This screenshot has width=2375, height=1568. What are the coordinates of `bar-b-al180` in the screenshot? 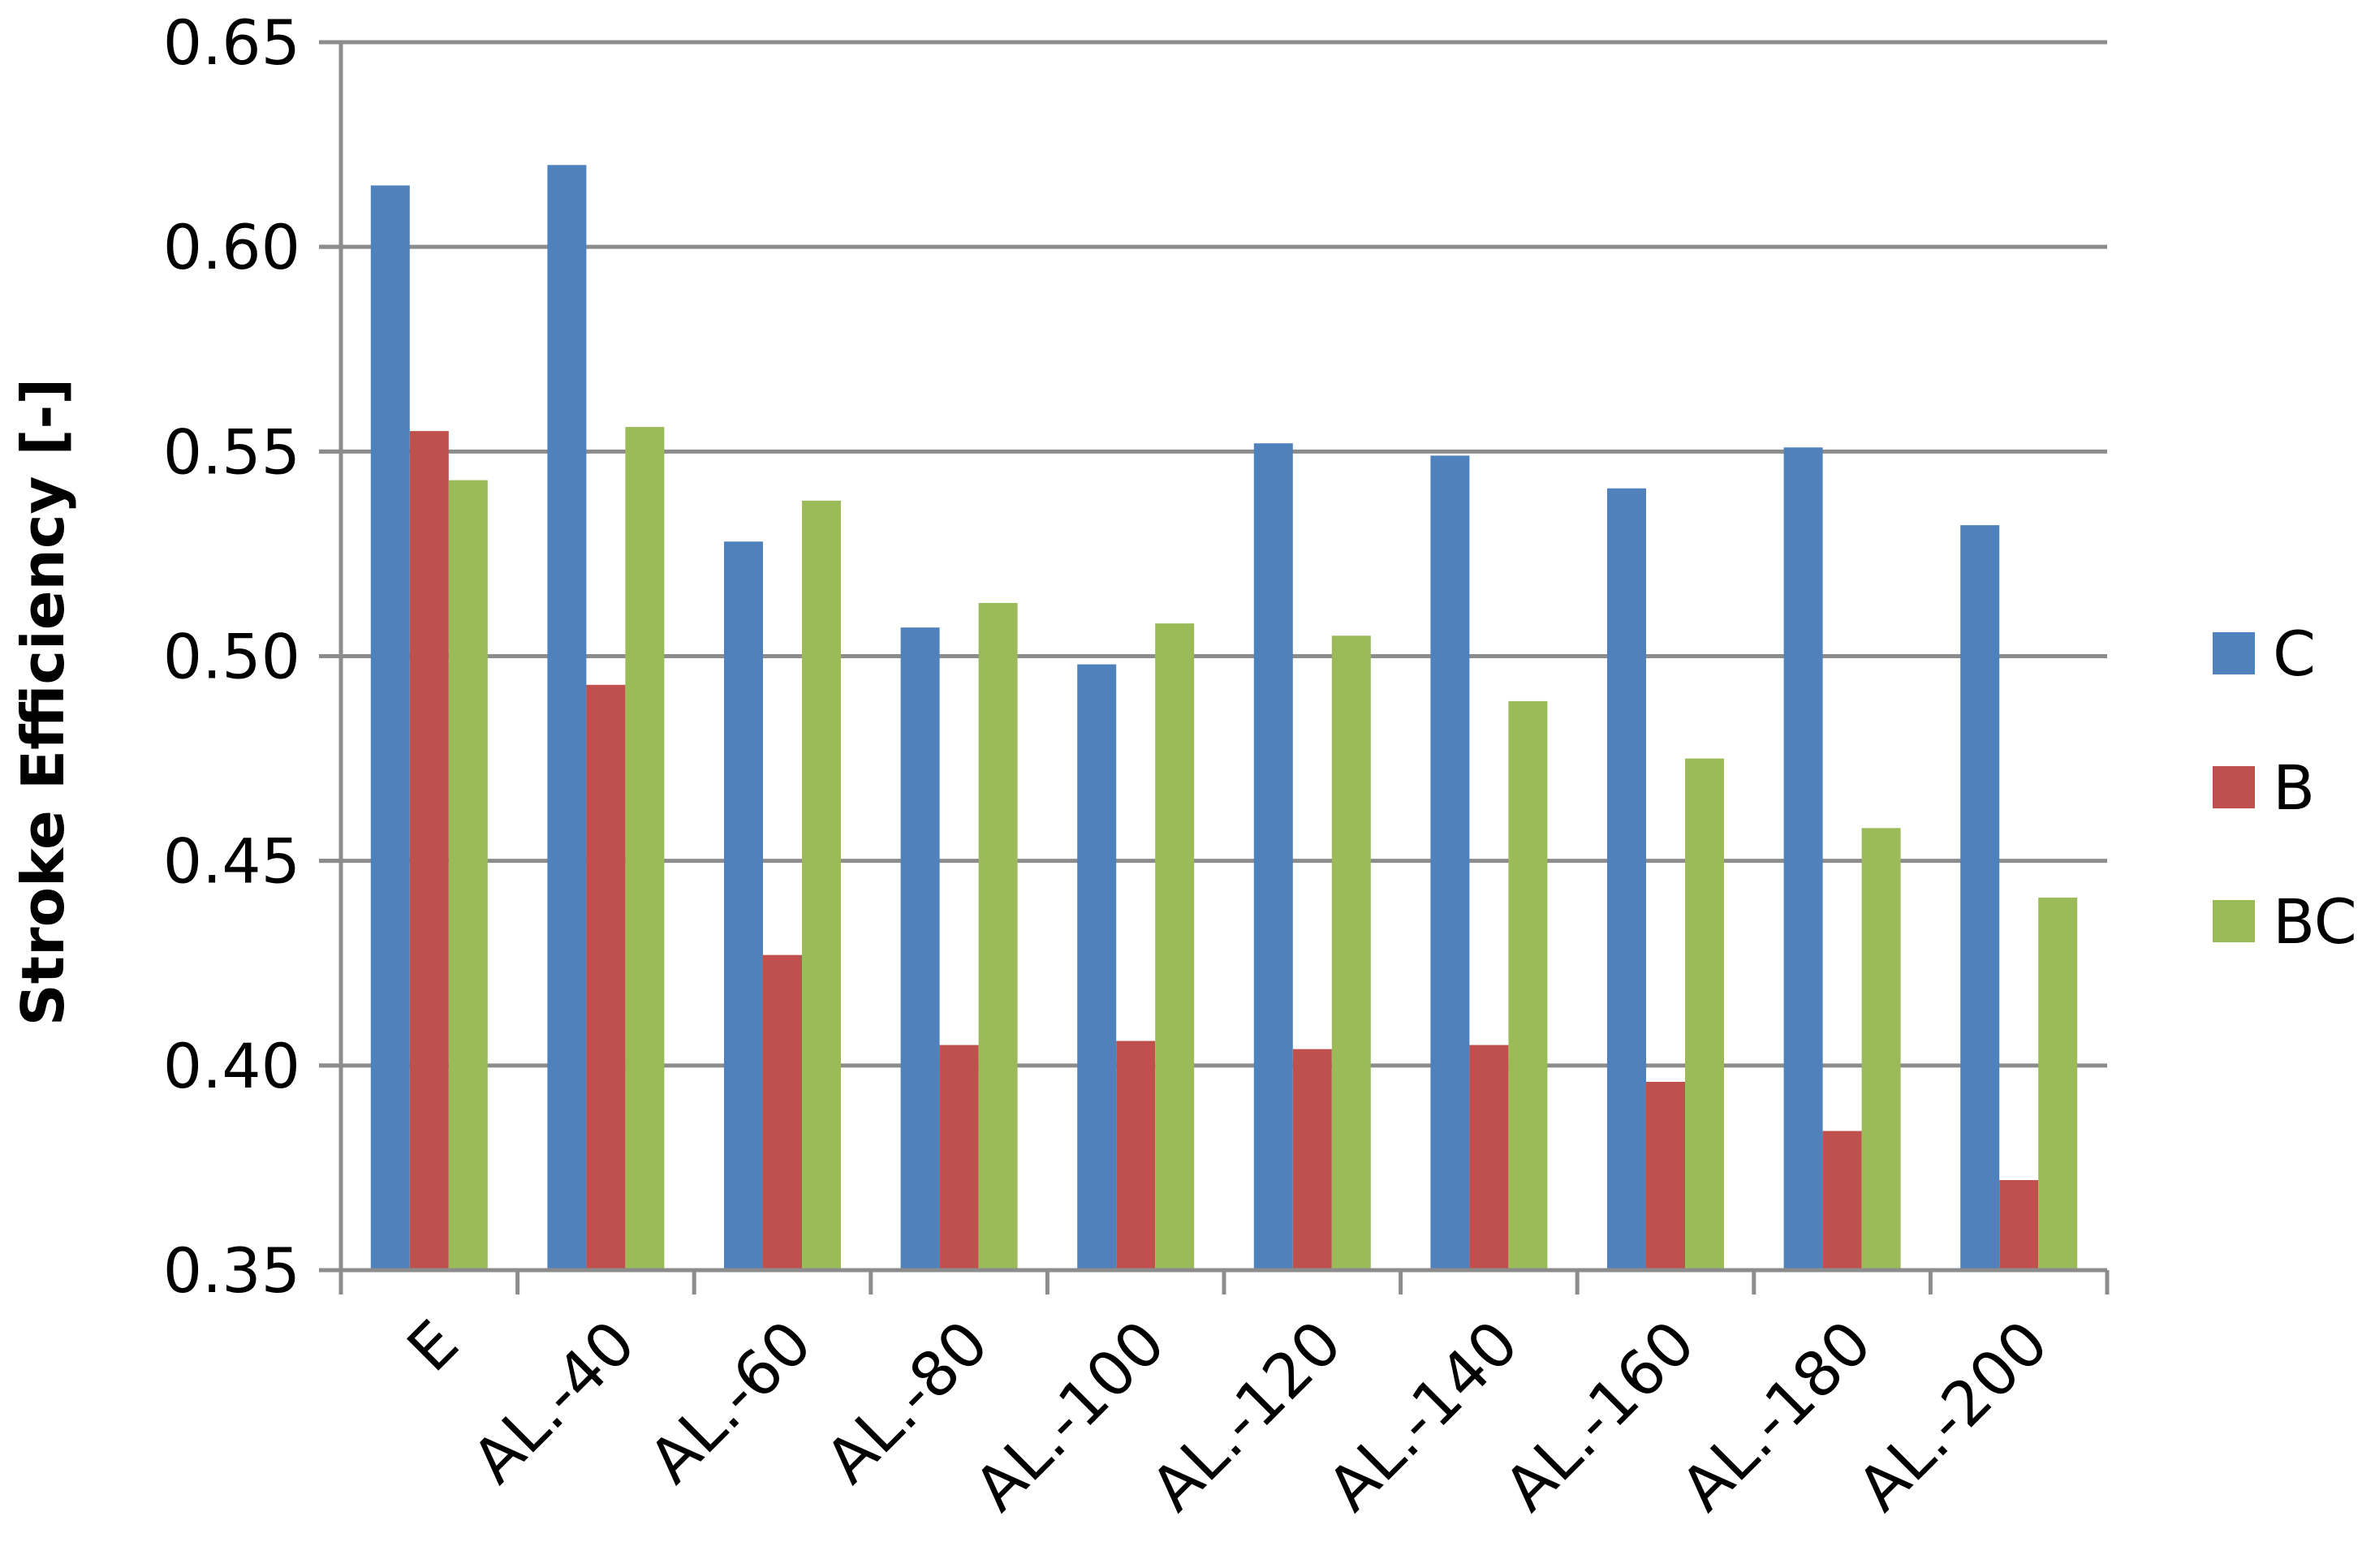 It's located at (1842, 1200).